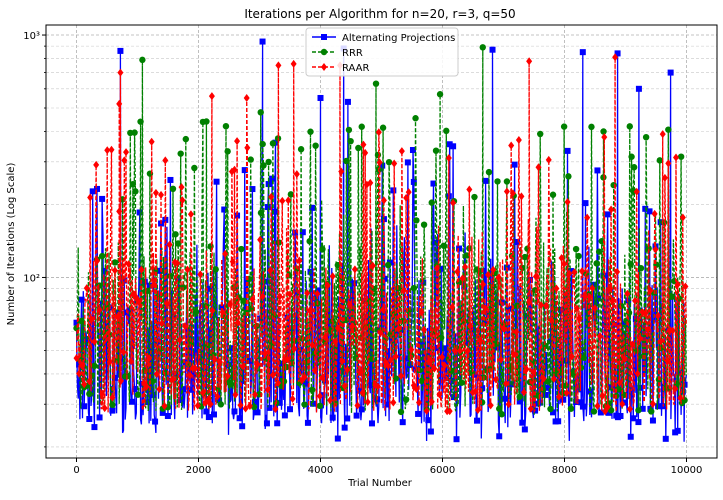 Image resolution: width=723 pixels, height=500 pixels. I want to click on legend-label-1: RRR, so click(352, 53).